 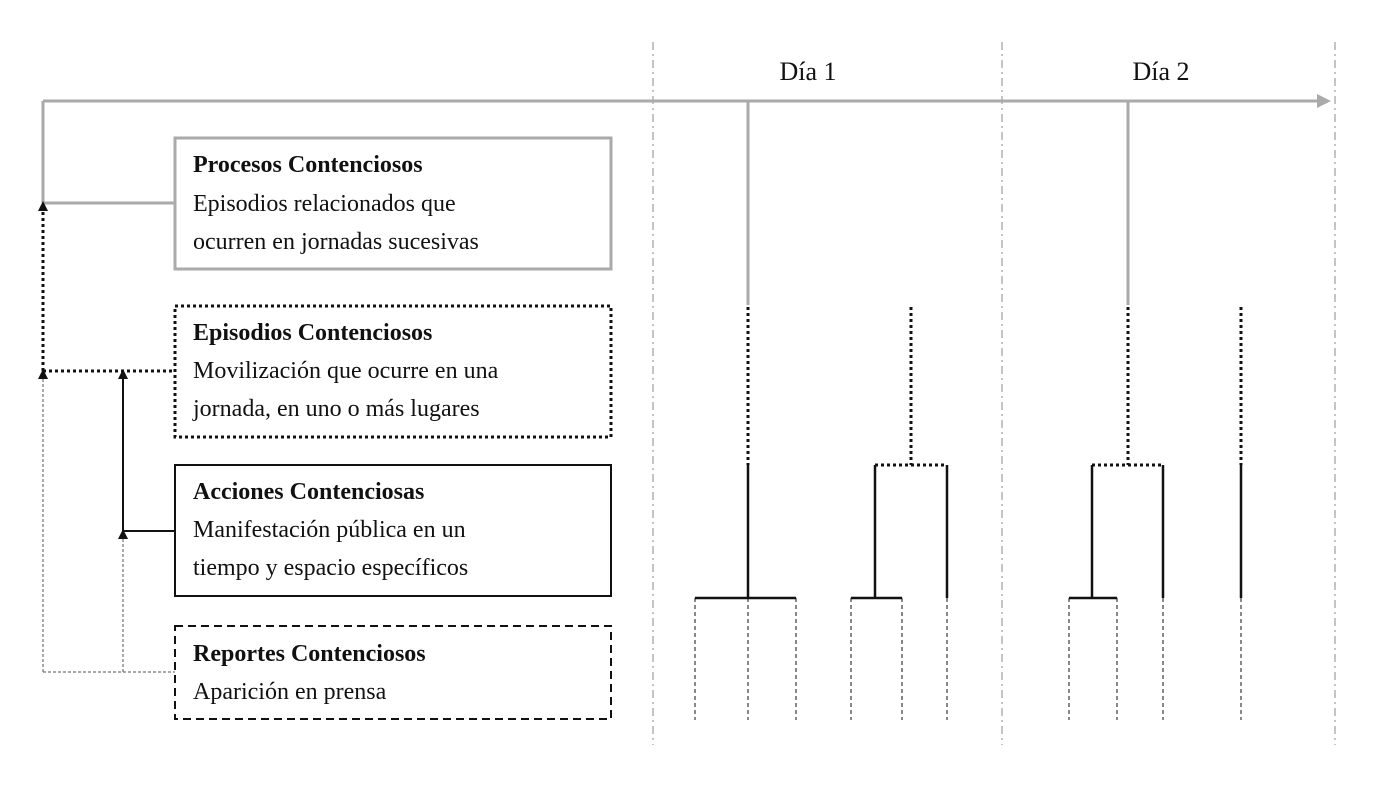 I want to click on day-label-2: Día 2, so click(x=1160, y=71).